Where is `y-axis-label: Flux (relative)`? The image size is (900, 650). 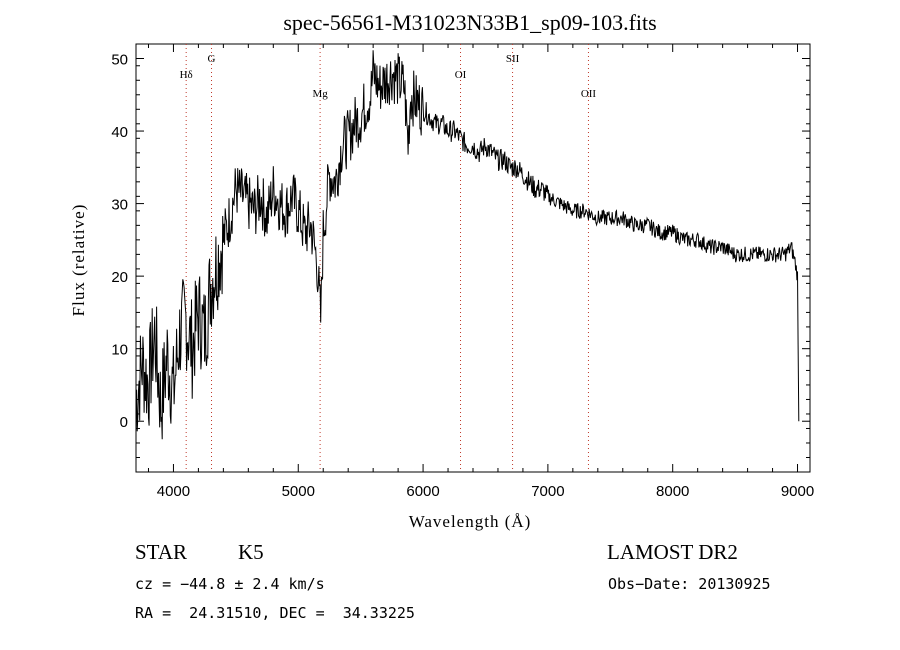
y-axis-label: Flux (relative) is located at coordinates (78, 260).